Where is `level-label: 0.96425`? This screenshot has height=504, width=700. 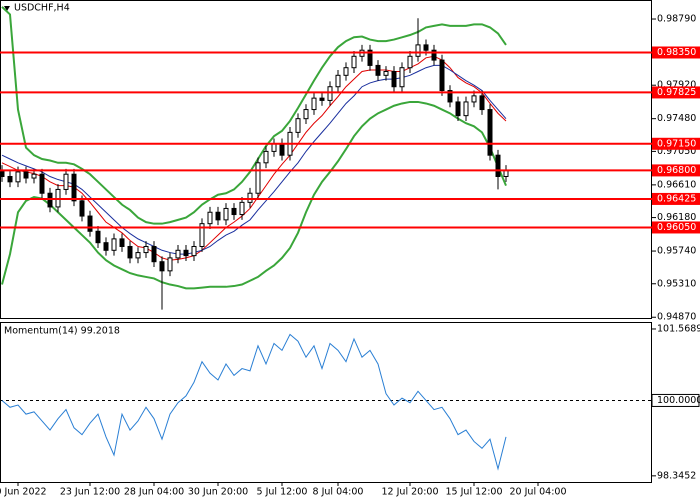 level-label: 0.96425 is located at coordinates (676, 198).